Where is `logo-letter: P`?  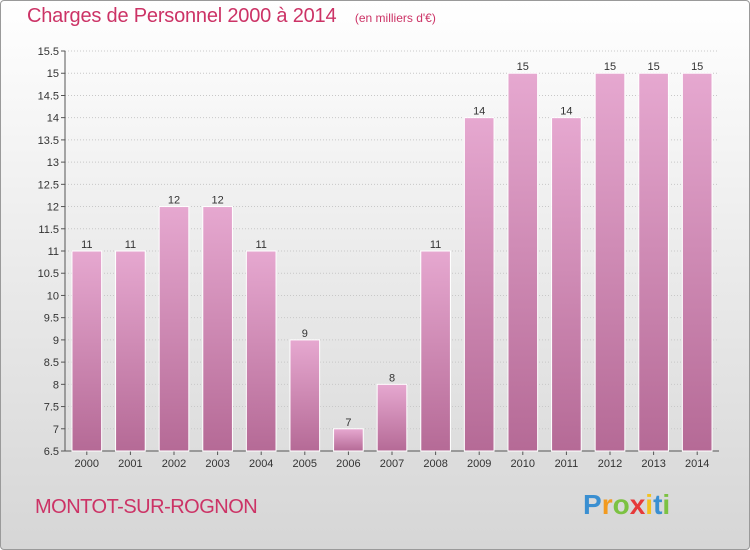
logo-letter: P is located at coordinates (592, 504).